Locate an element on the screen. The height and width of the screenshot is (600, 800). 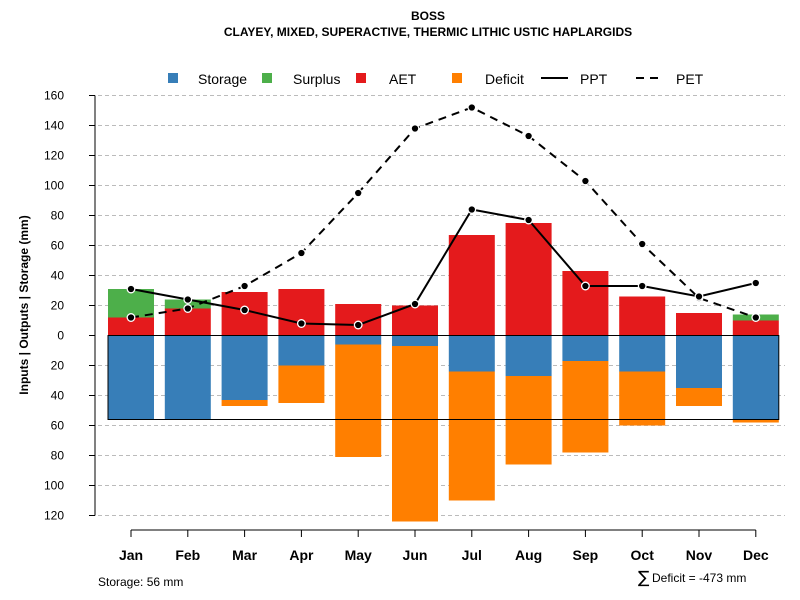
x-tick-label: Jul is located at coordinates (472, 555).